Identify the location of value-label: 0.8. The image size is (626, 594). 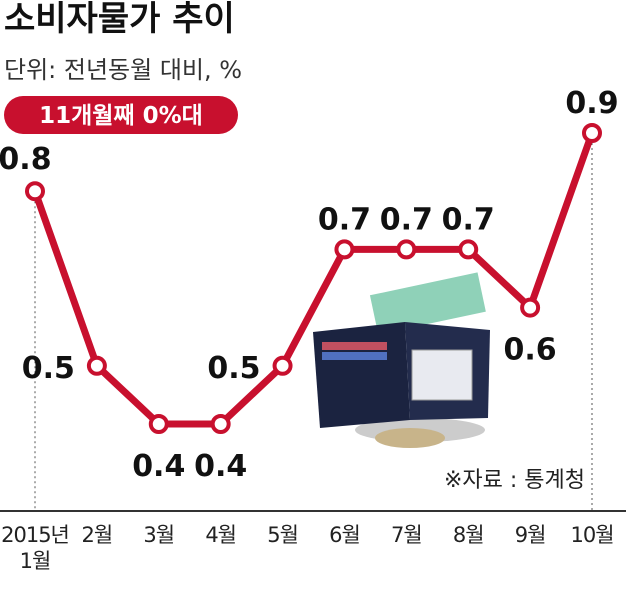
(26, 159).